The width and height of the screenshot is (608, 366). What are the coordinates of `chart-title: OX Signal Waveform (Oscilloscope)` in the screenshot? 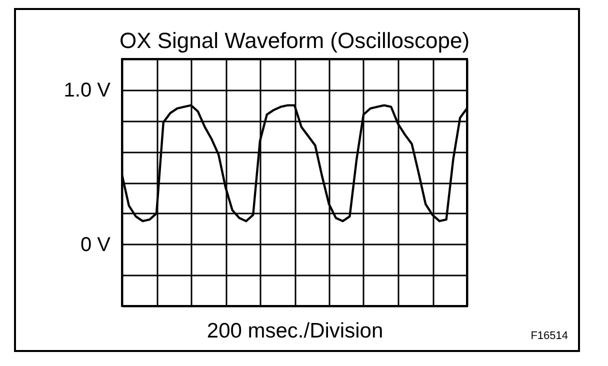 It's located at (294, 40).